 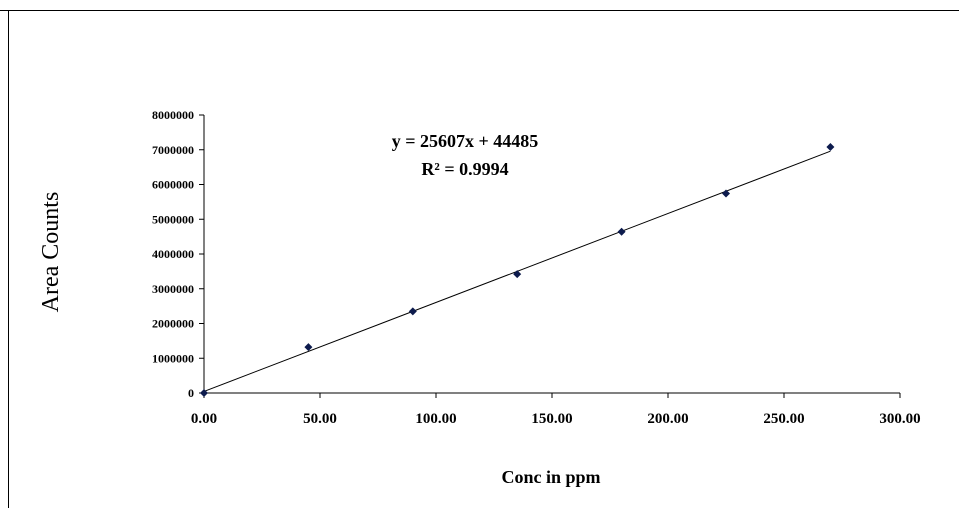 What do you see at coordinates (551, 419) in the screenshot?
I see `x-tick-label: 150.00` at bounding box center [551, 419].